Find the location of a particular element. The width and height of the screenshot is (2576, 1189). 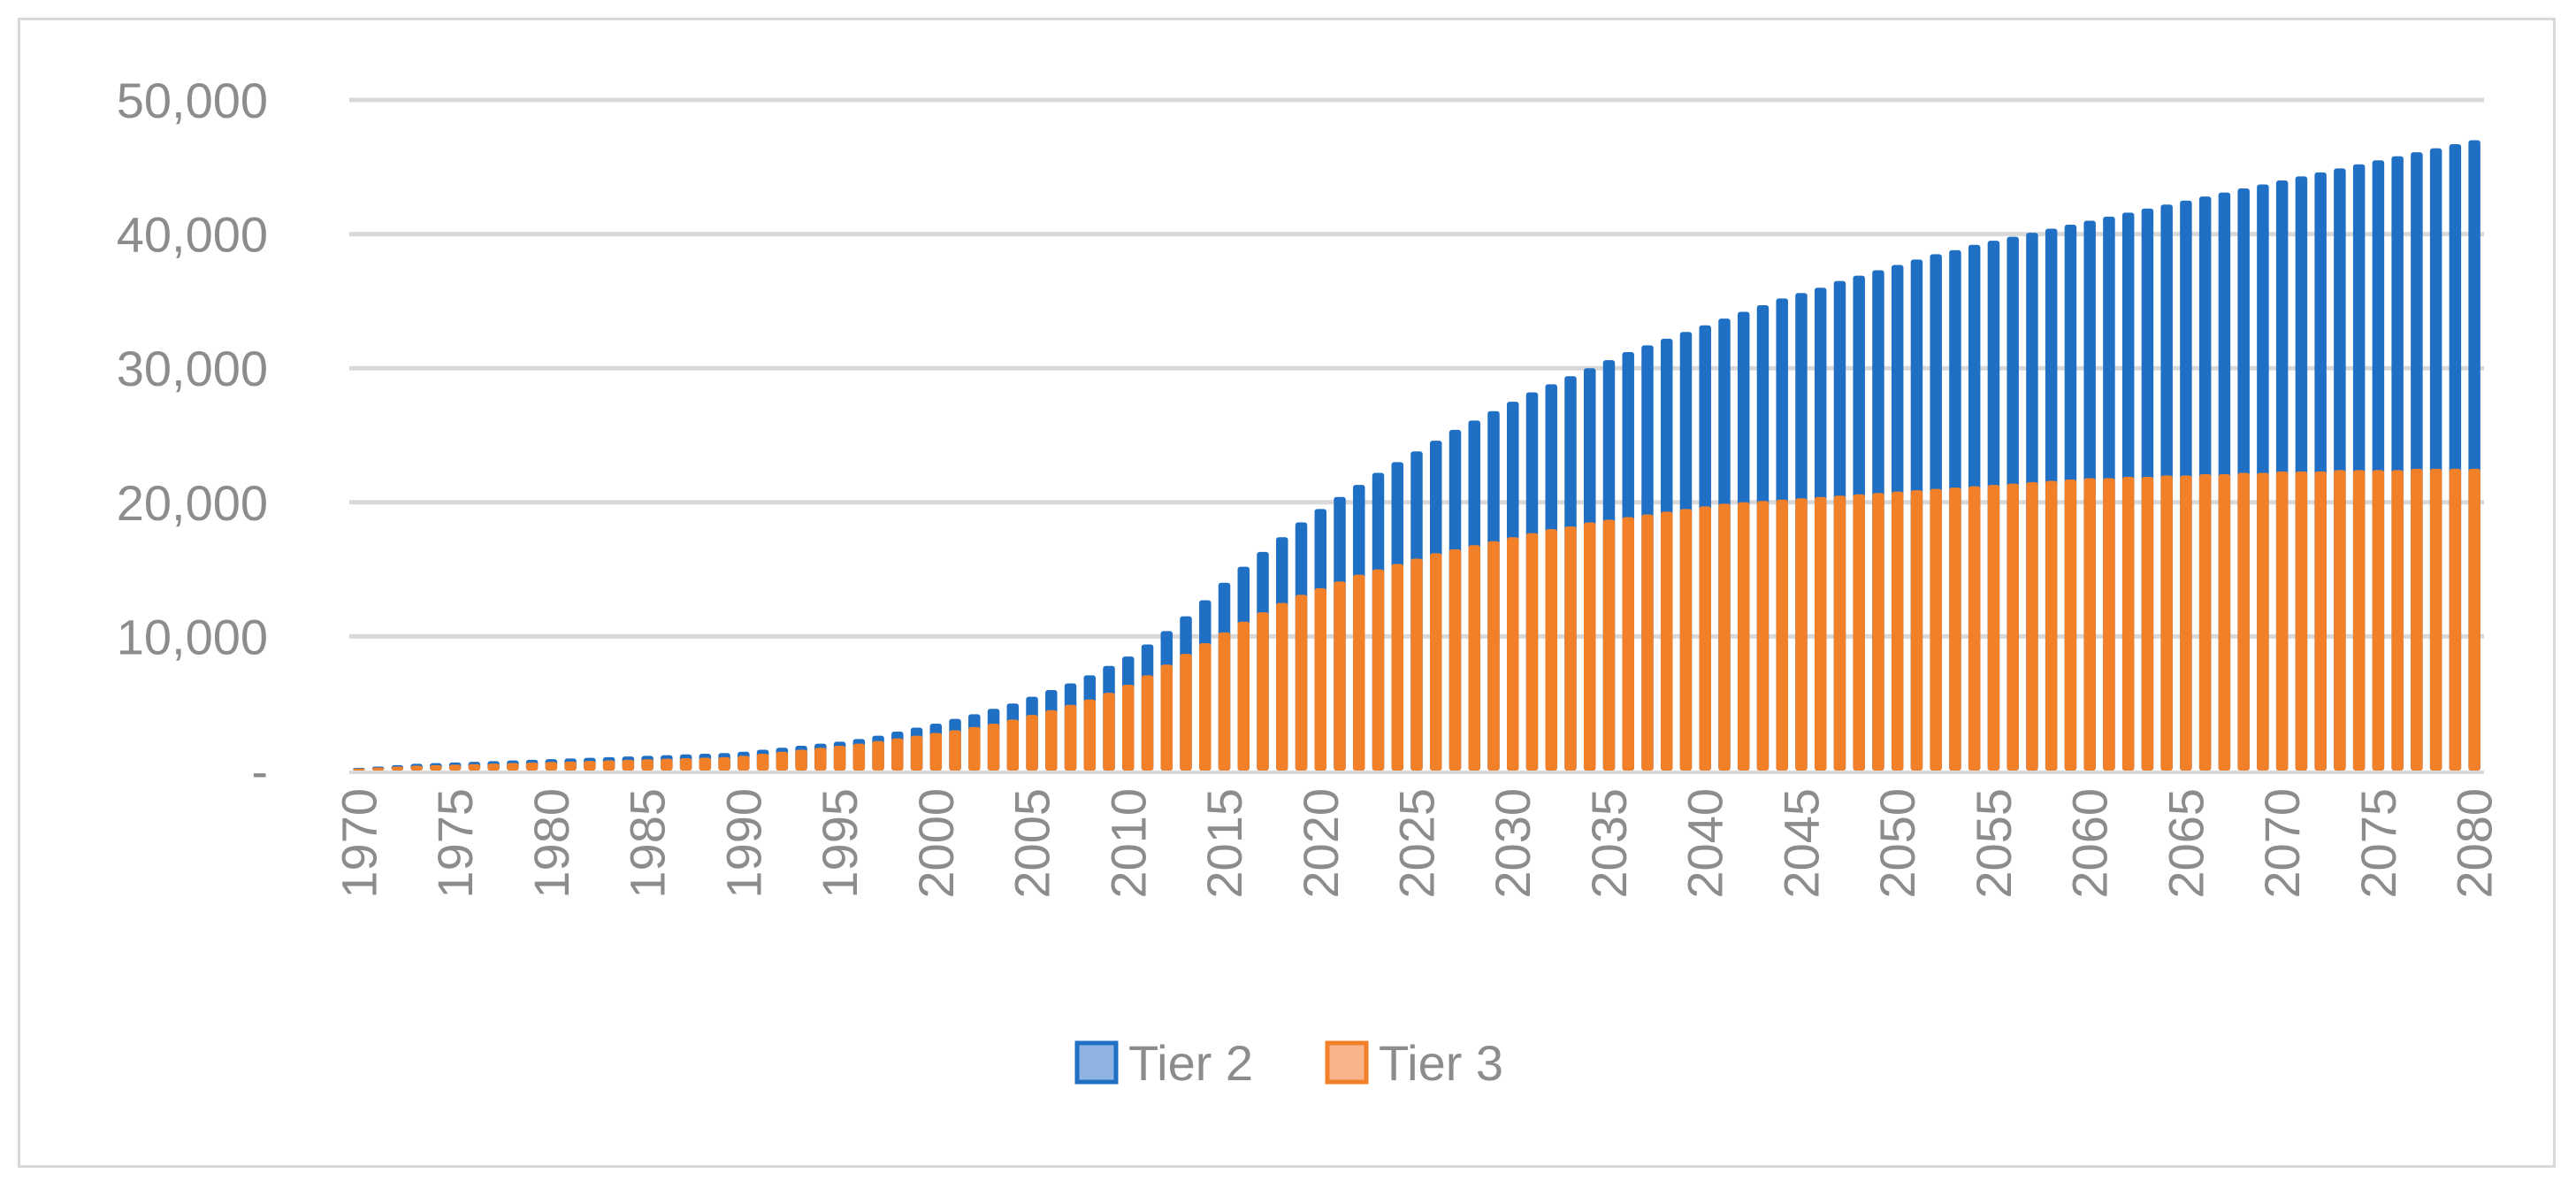

x-tick-label: 1970 is located at coordinates (358, 843).